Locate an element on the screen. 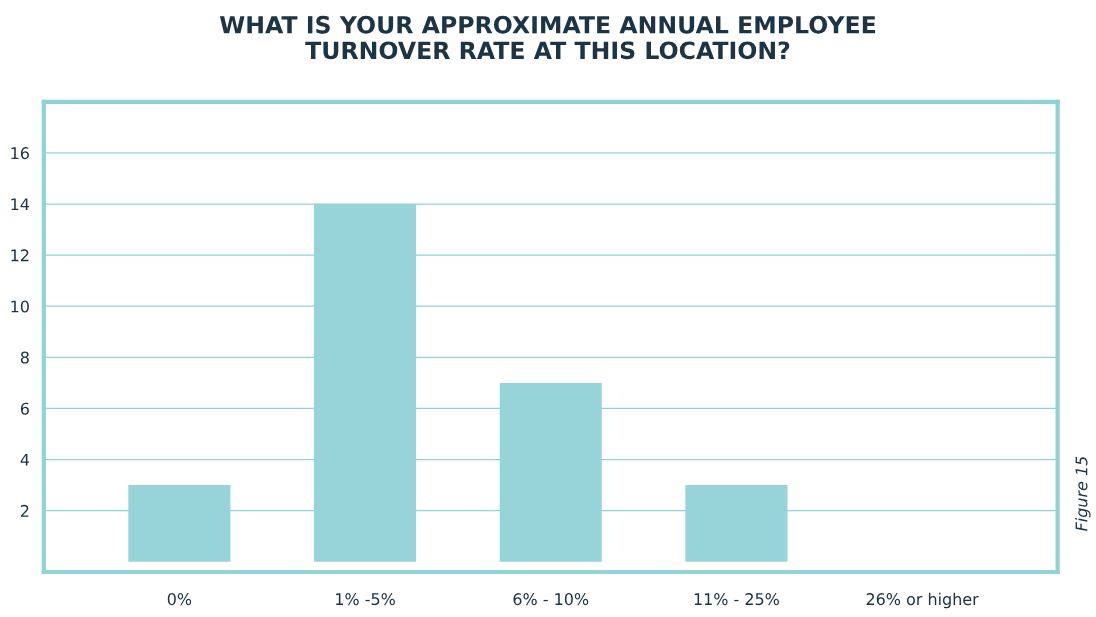  y-tick-label: 2 is located at coordinates (24, 510).